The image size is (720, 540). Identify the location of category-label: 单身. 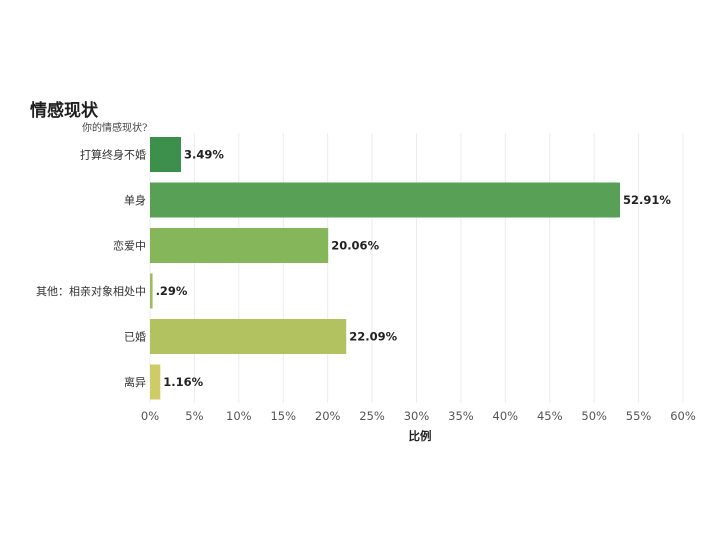
(135, 200).